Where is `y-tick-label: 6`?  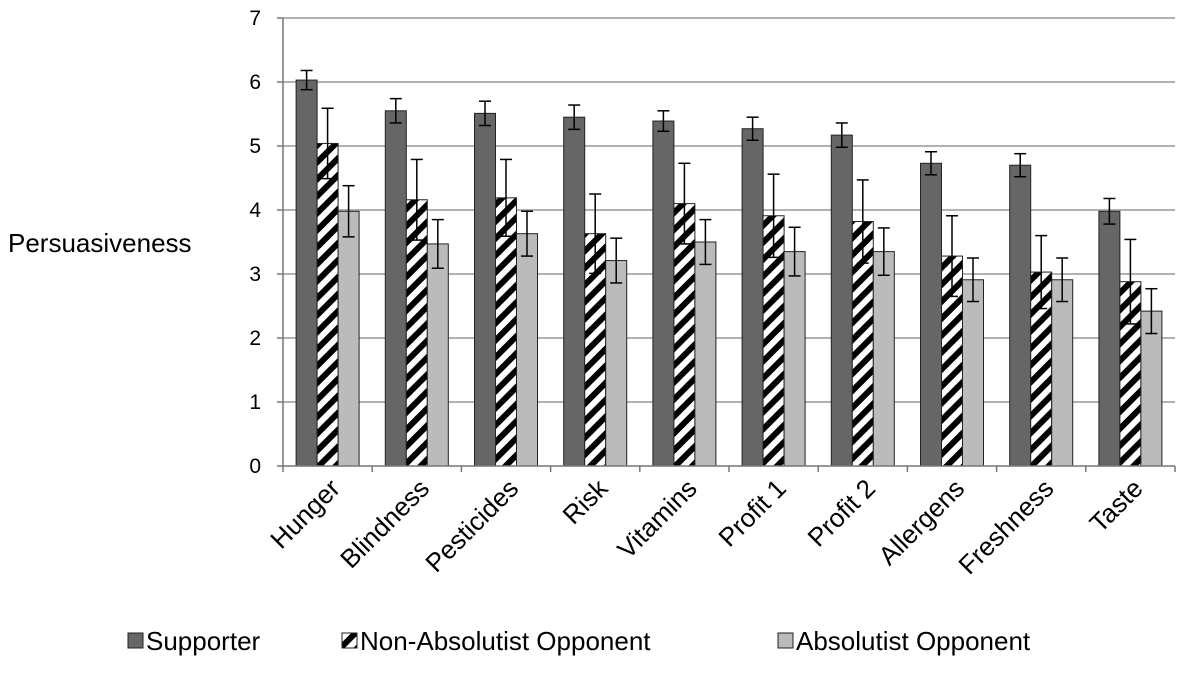 y-tick-label: 6 is located at coordinates (255, 82).